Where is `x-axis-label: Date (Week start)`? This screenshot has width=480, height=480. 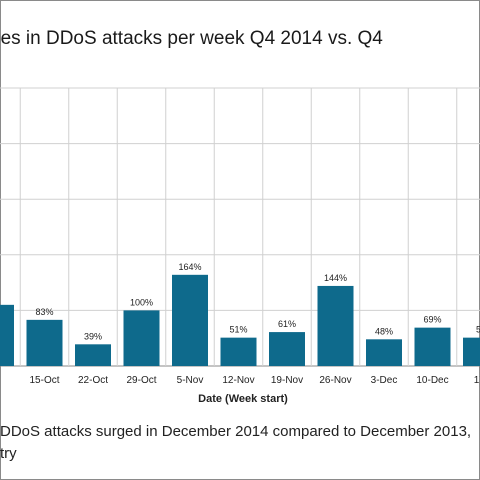
x-axis-label: Date (Week start) is located at coordinates (243, 399).